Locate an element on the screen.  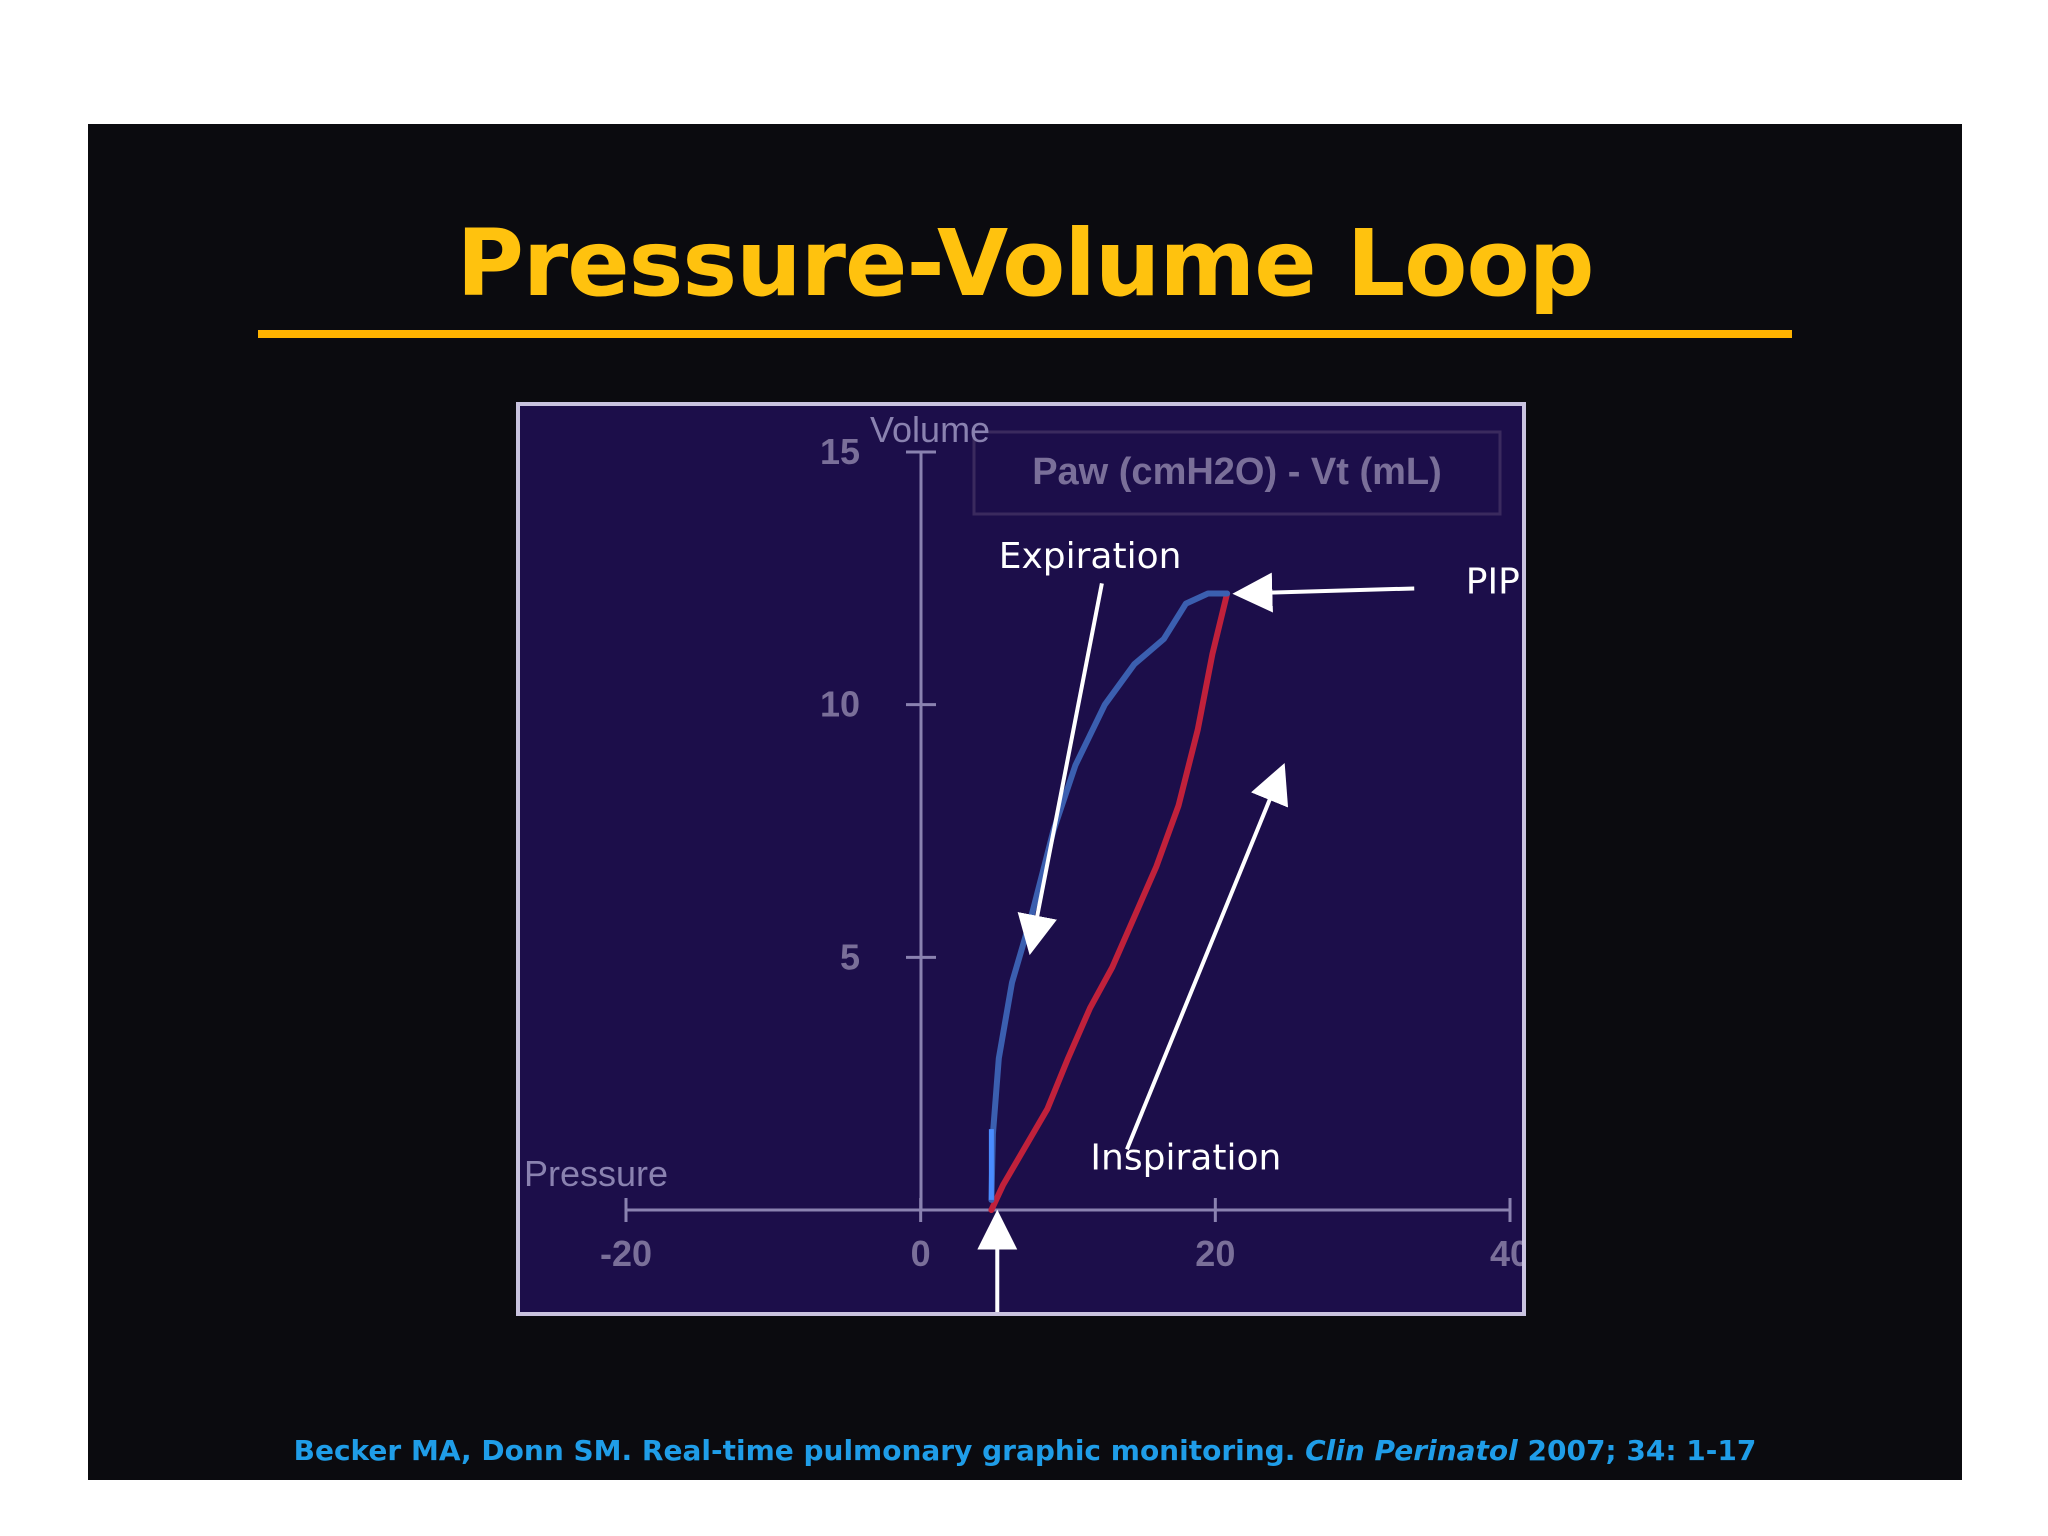
x-tick-label: -20 is located at coordinates (626, 1253).